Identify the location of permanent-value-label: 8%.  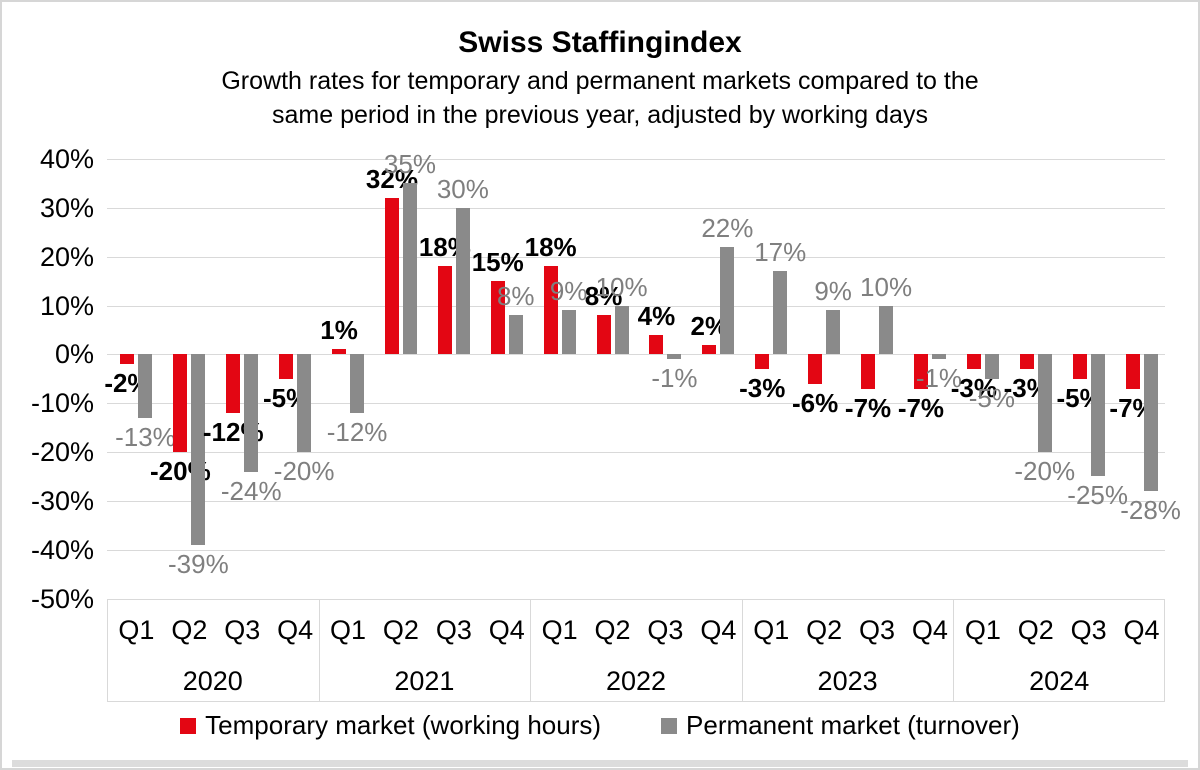
(515, 296).